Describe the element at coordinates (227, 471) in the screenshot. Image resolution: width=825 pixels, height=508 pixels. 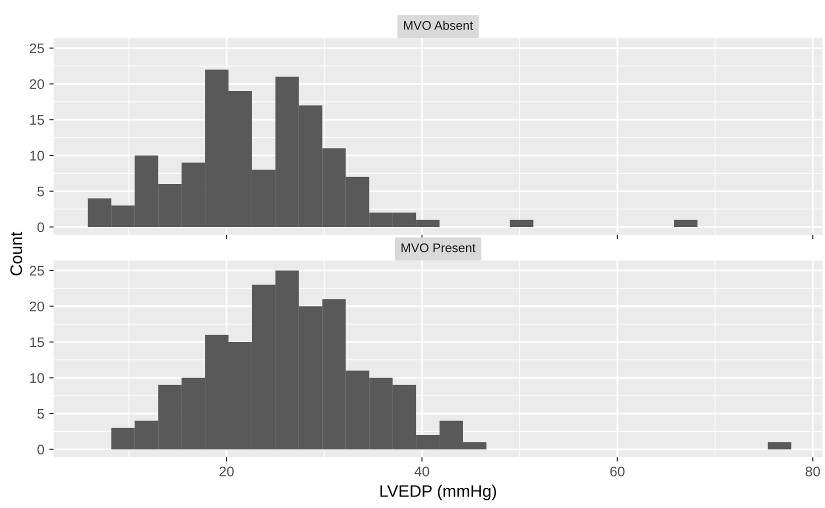
I see `x-tick-label: 20` at that location.